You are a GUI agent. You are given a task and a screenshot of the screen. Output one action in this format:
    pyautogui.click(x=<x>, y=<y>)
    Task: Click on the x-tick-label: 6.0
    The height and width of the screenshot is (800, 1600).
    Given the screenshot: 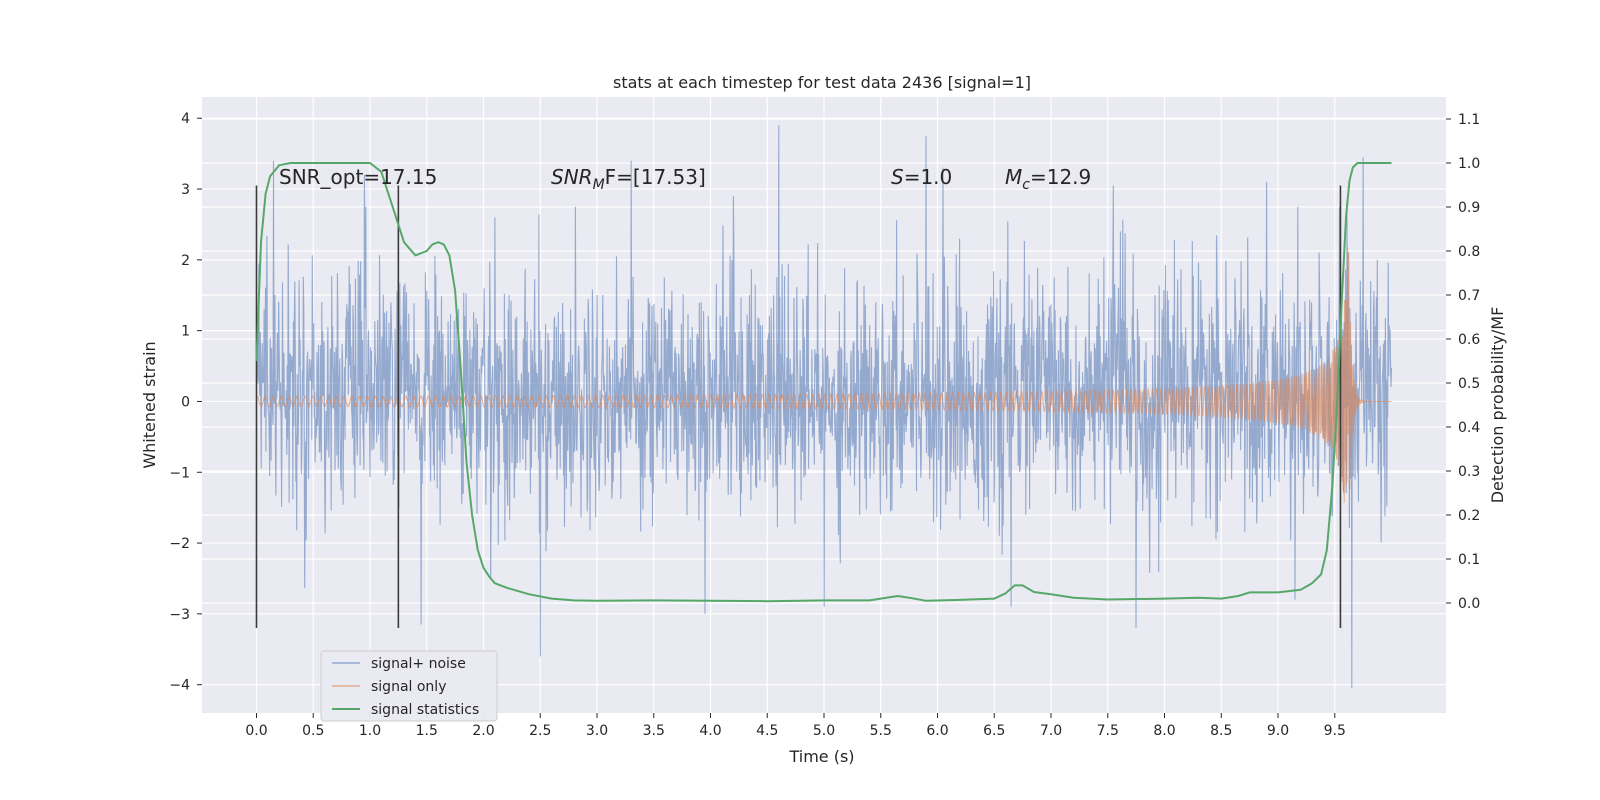 What is the action you would take?
    pyautogui.click(x=937, y=731)
    